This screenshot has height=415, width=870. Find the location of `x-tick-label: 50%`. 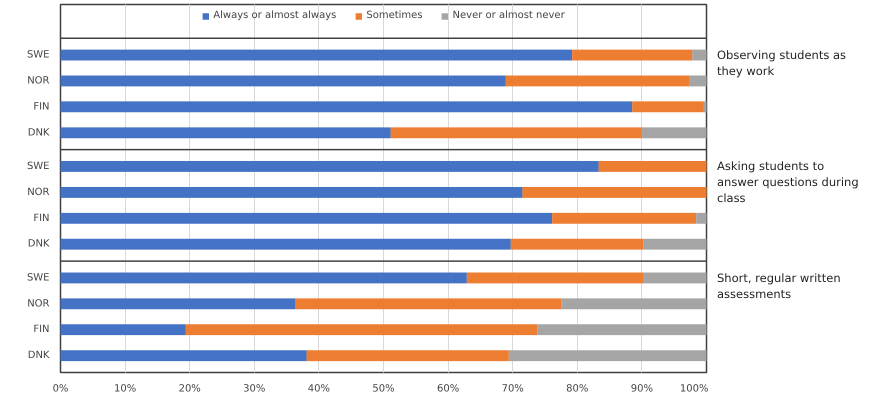

x-tick-label: 50% is located at coordinates (383, 389).